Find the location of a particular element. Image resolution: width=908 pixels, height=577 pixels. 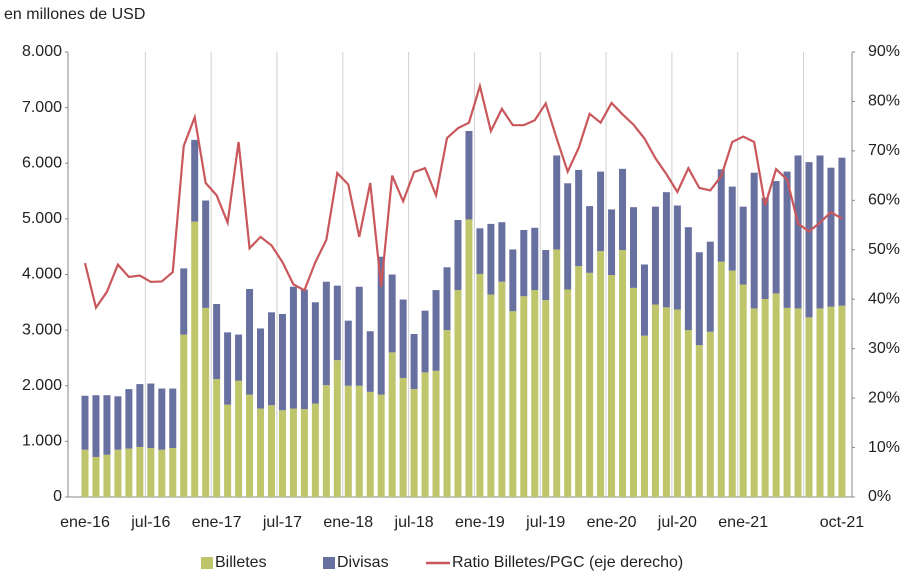

x-tick-label: jul-19 is located at coordinates (545, 522).